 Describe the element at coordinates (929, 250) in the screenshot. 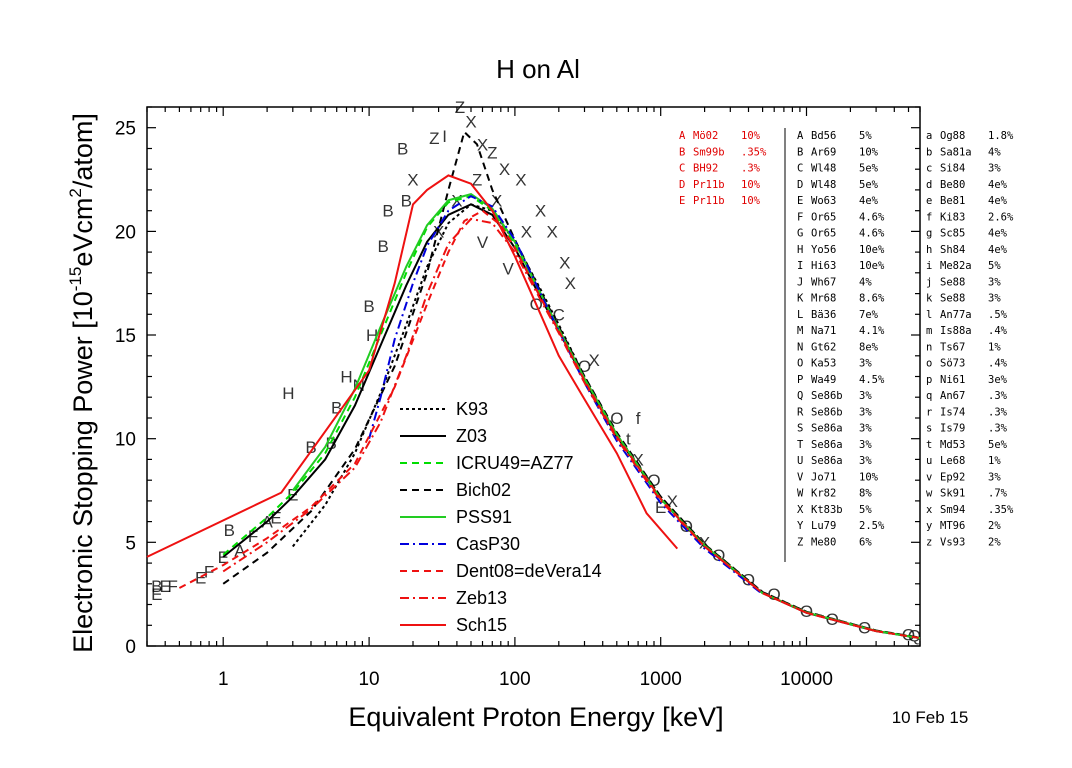

I see `ref-key: h` at that location.